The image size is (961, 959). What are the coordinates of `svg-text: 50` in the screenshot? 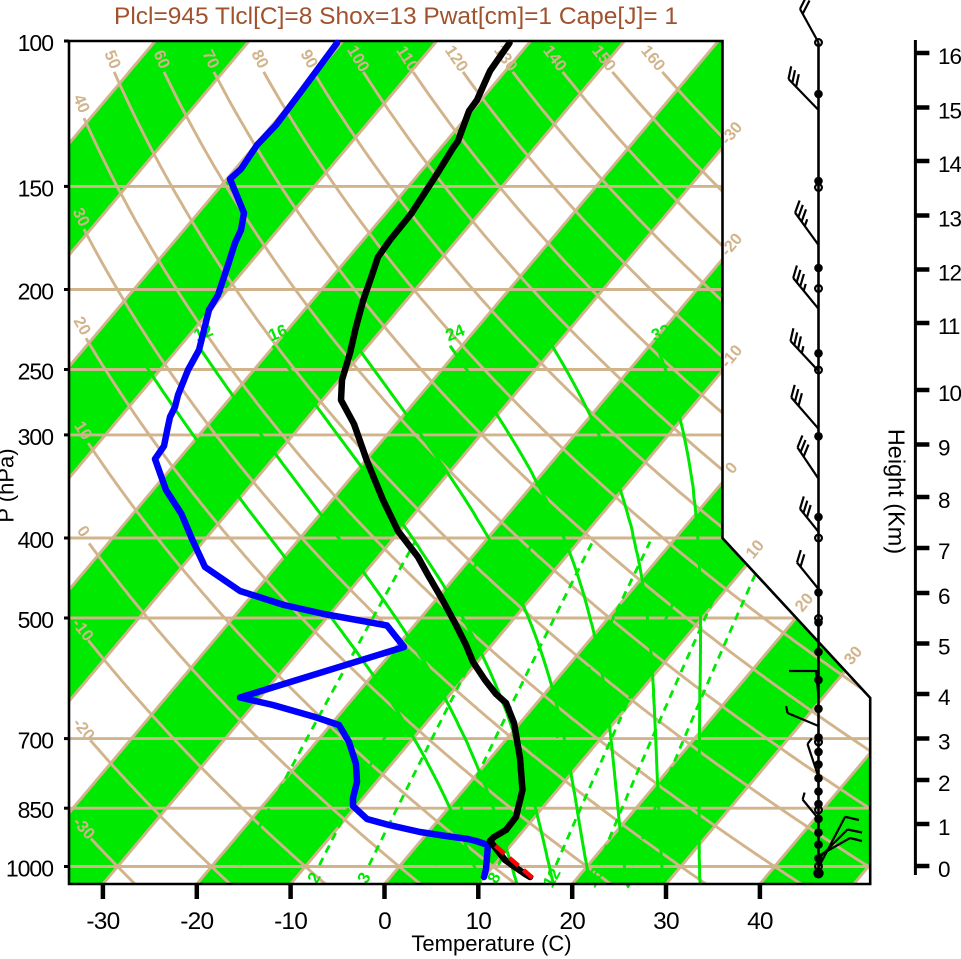 It's located at (112, 60).